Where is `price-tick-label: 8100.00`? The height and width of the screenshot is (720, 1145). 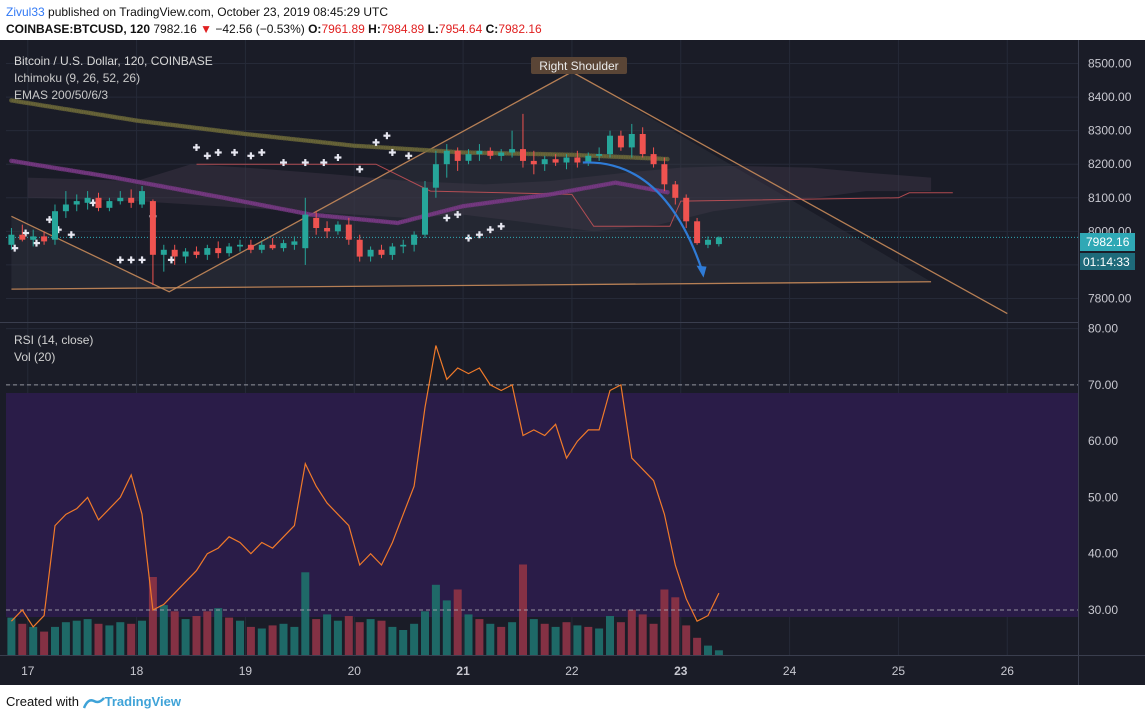
price-tick-label: 8100.00 is located at coordinates (1110, 198).